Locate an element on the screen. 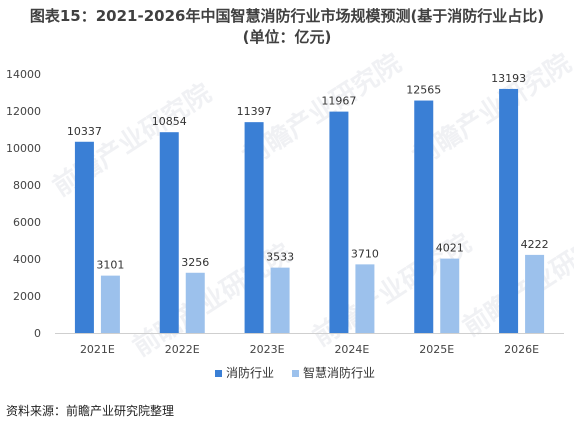 This screenshot has height=433, width=574. y-tick-label: 4000 is located at coordinates (27, 259).